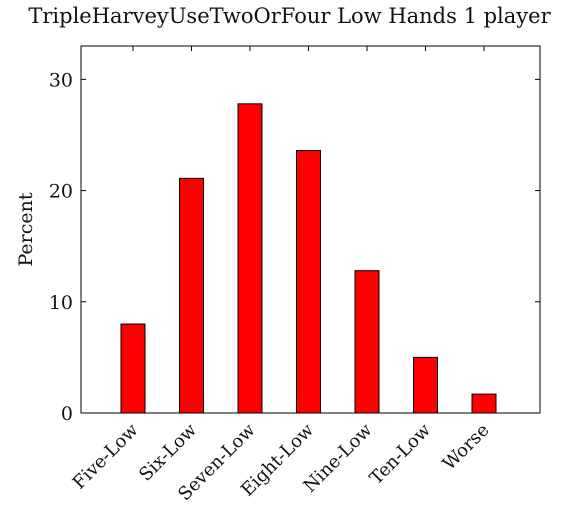  What do you see at coordinates (106, 456) in the screenshot?
I see `x-category-label: Five-Low` at bounding box center [106, 456].